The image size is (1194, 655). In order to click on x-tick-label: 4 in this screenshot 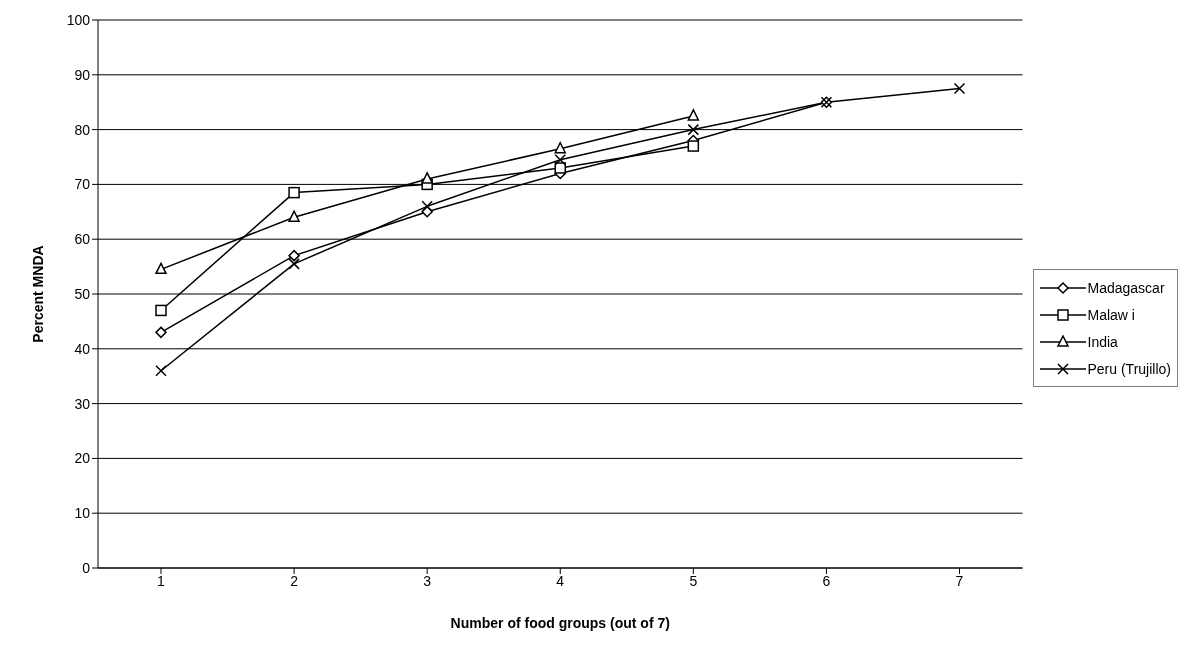, I will do `click(560, 580)`.